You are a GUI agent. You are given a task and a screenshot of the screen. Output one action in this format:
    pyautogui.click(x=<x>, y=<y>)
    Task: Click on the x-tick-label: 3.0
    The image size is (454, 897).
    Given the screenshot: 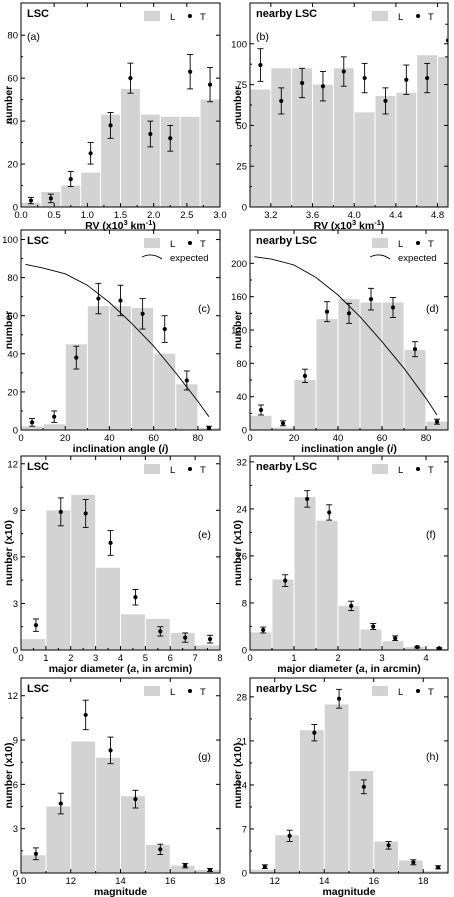 What is the action you would take?
    pyautogui.click(x=219, y=215)
    